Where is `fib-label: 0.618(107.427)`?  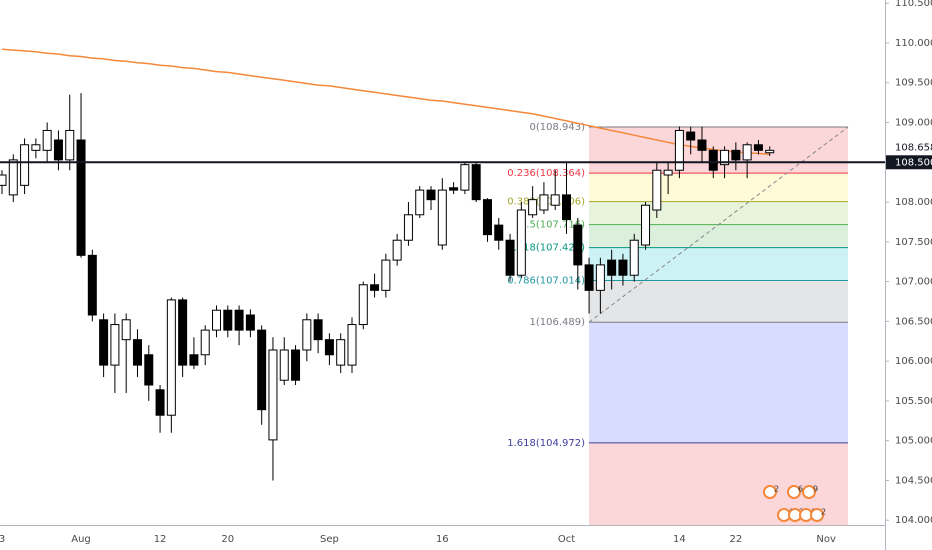
fib-label: 0.618(107.427) is located at coordinates (546, 248).